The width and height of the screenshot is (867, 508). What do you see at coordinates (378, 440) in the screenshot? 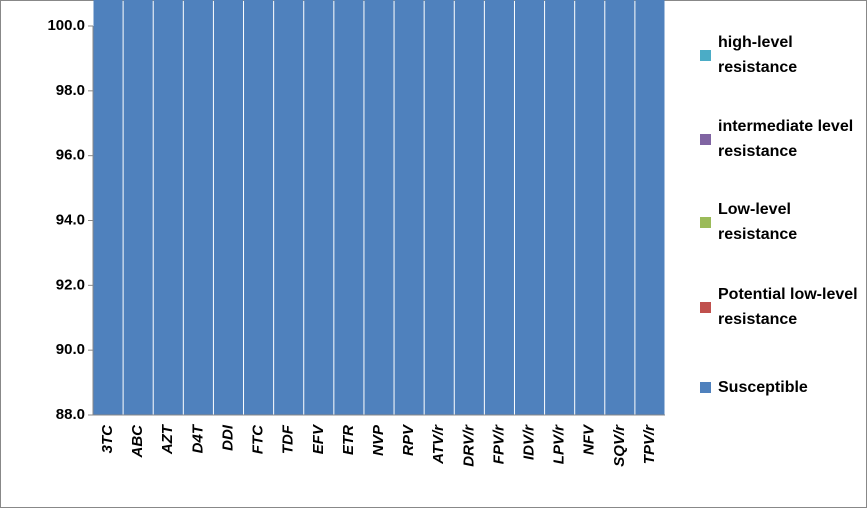
I see `x-tick-label: NVP` at bounding box center [378, 440].